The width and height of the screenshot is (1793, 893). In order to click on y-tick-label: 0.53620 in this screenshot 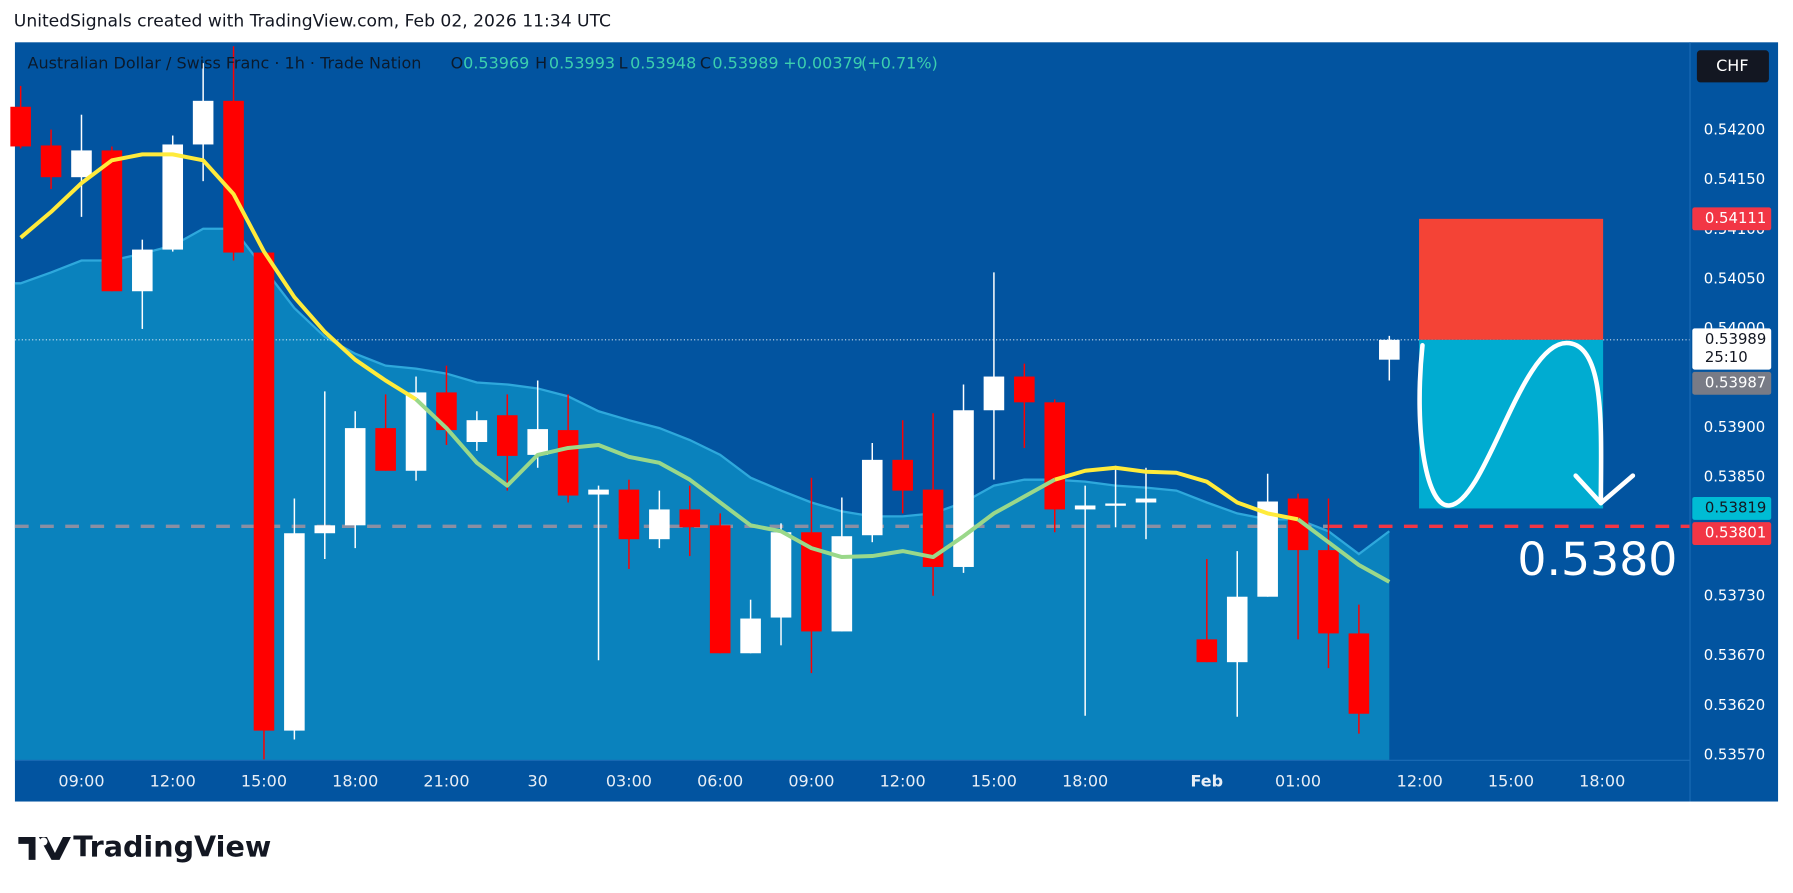, I will do `click(1734, 705)`.